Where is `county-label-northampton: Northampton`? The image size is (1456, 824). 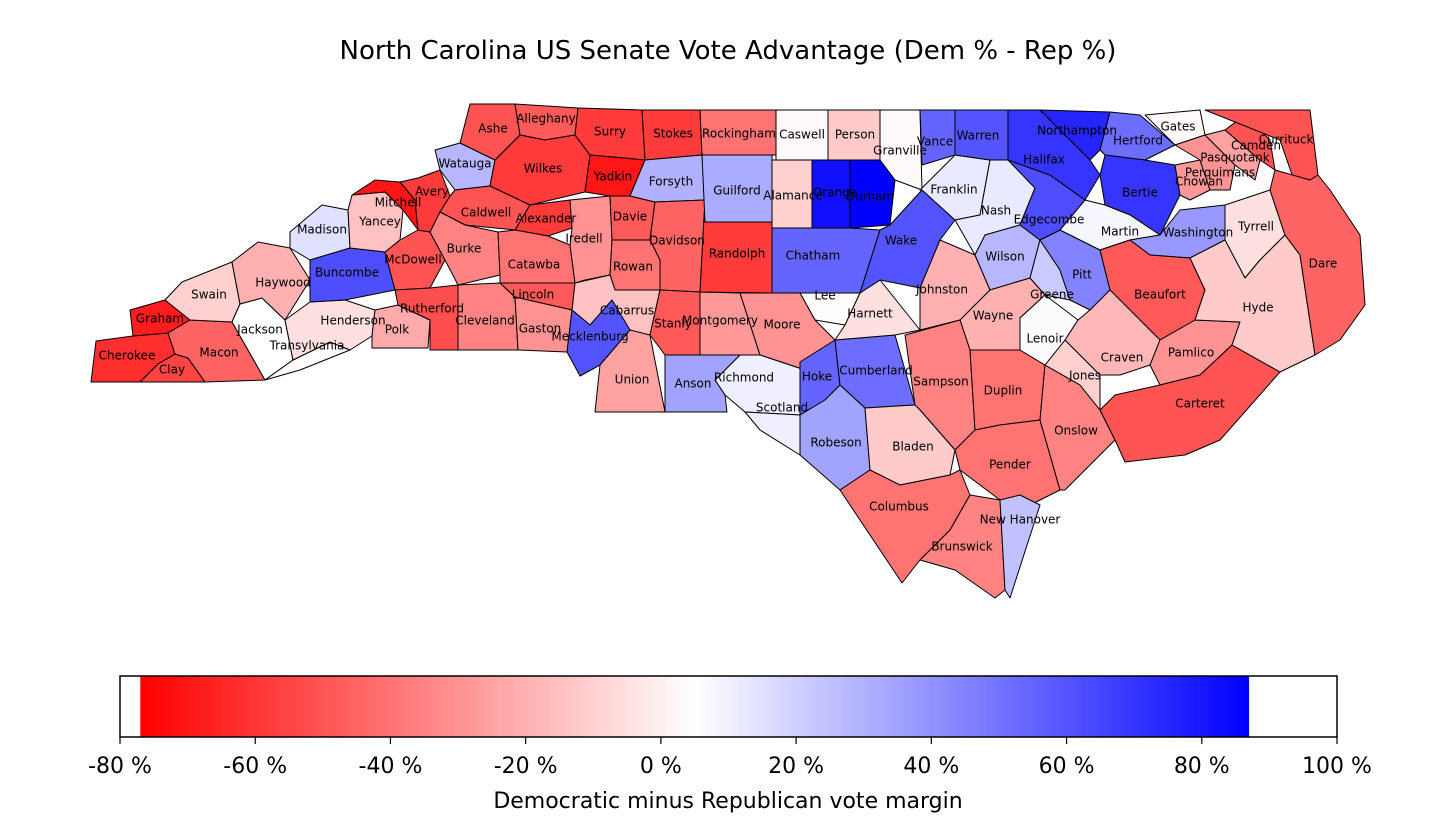 county-label-northampton: Northampton is located at coordinates (1077, 131).